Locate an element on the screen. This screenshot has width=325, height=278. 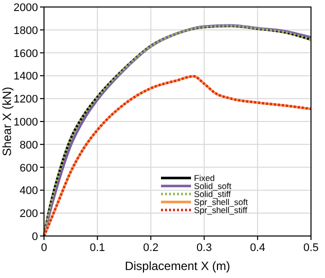
y-tick-label: 0 is located at coordinates (35, 237).